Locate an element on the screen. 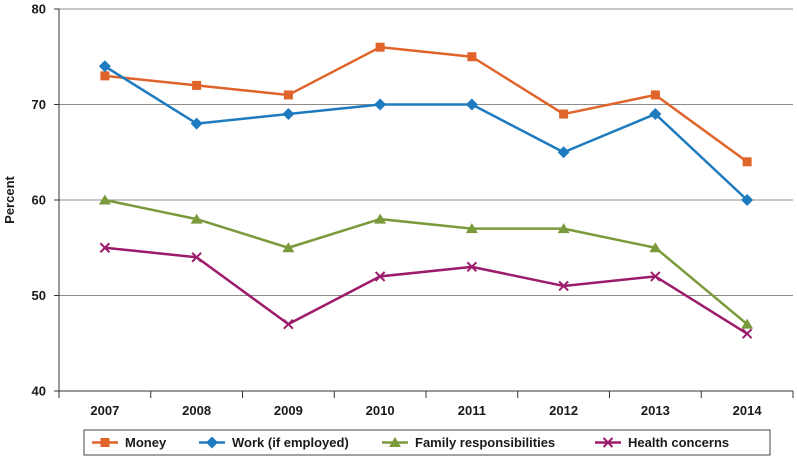 The height and width of the screenshot is (467, 797). y-tick-label: 70 is located at coordinates (39, 104).